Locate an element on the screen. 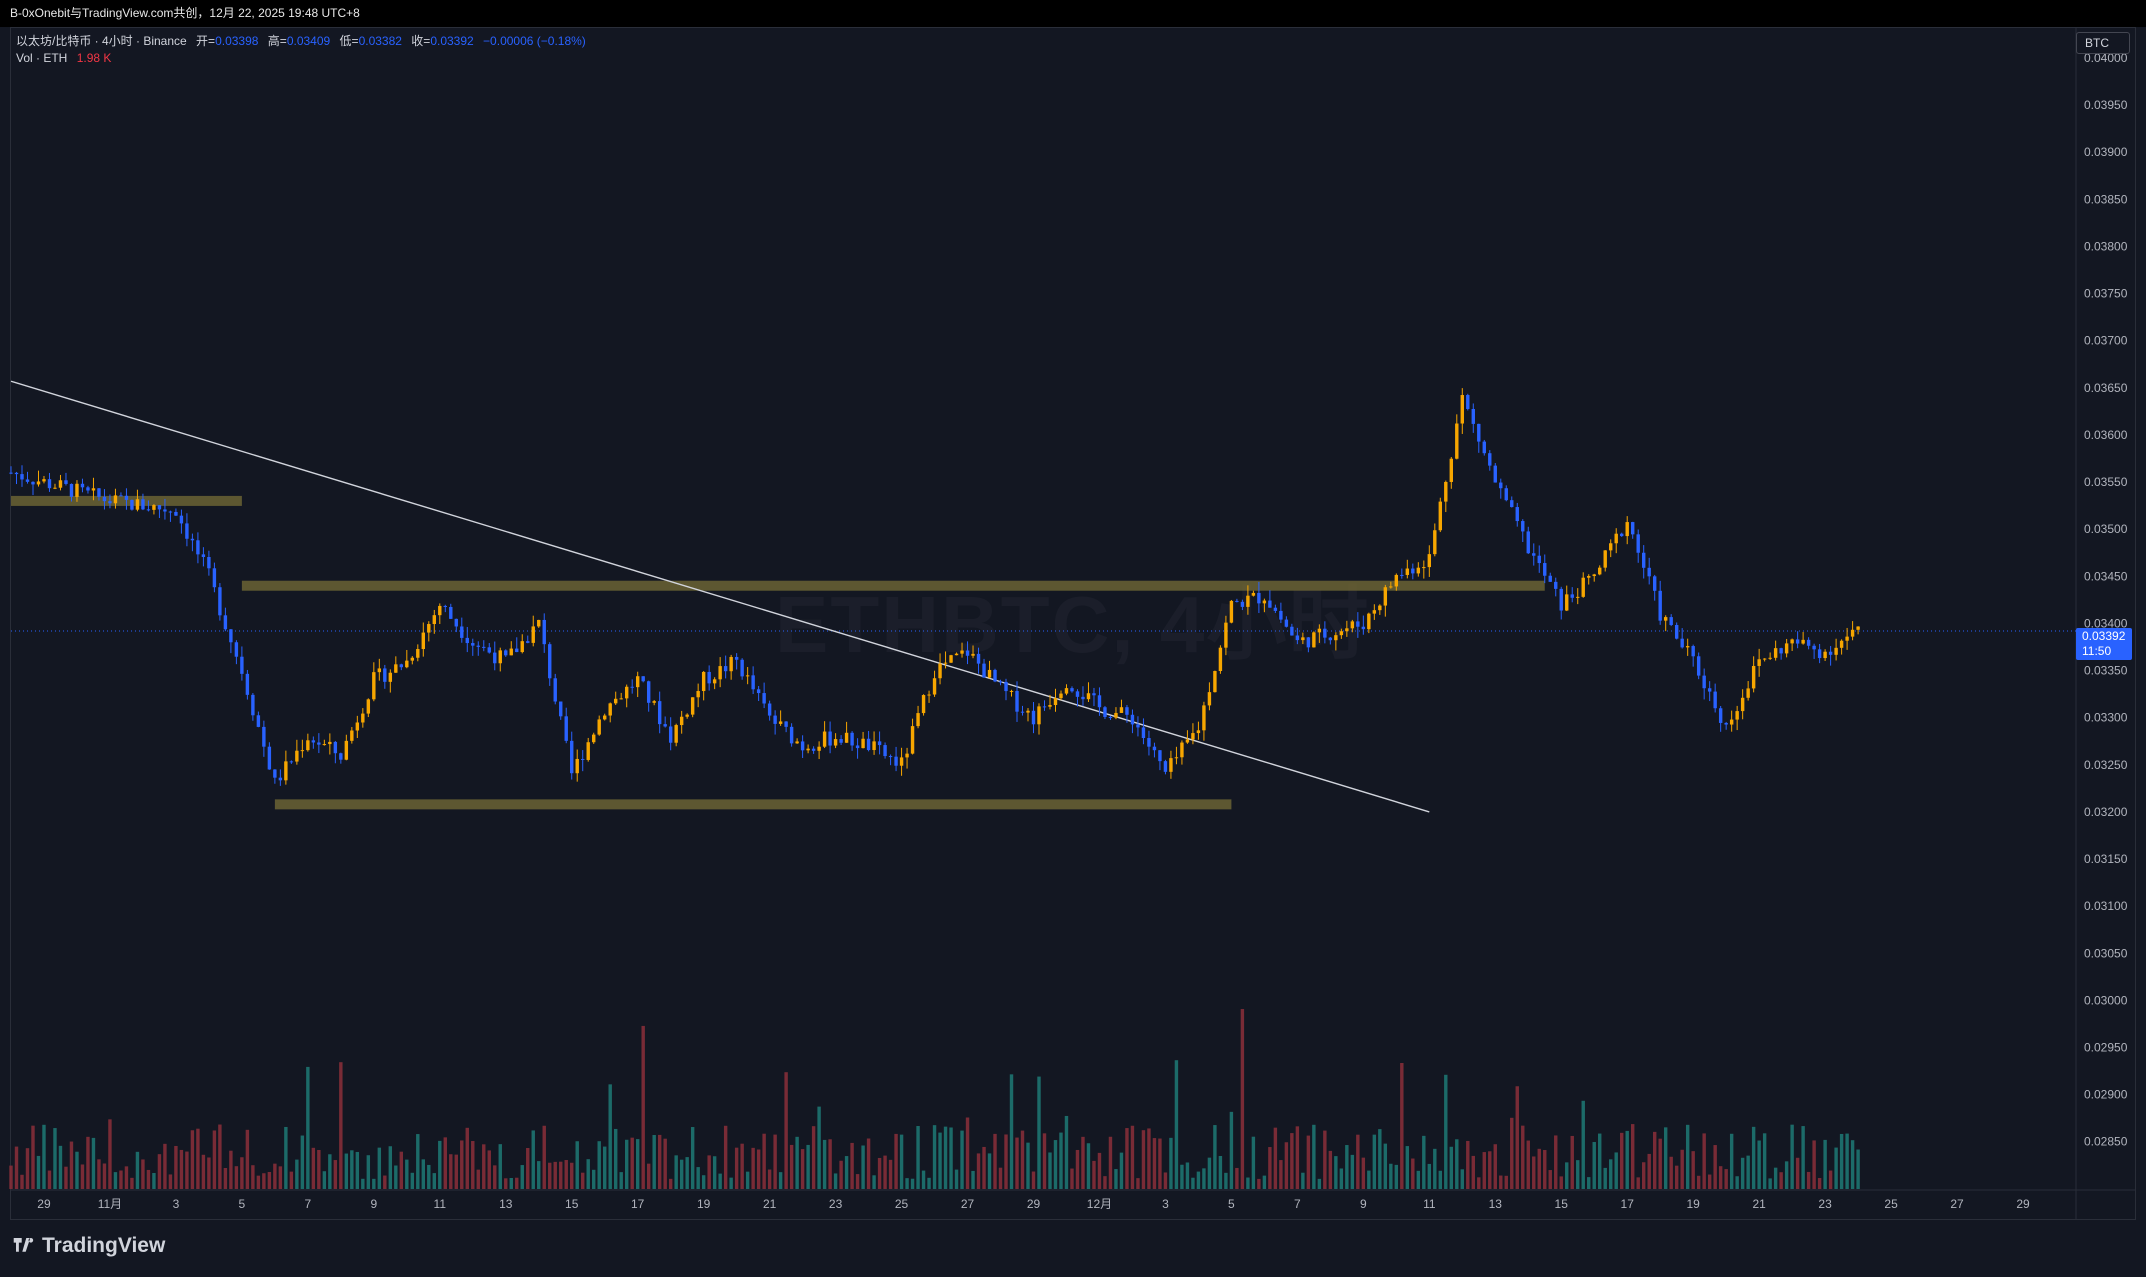 The image size is (2146, 1277). high-label: 高= is located at coordinates (277, 41).